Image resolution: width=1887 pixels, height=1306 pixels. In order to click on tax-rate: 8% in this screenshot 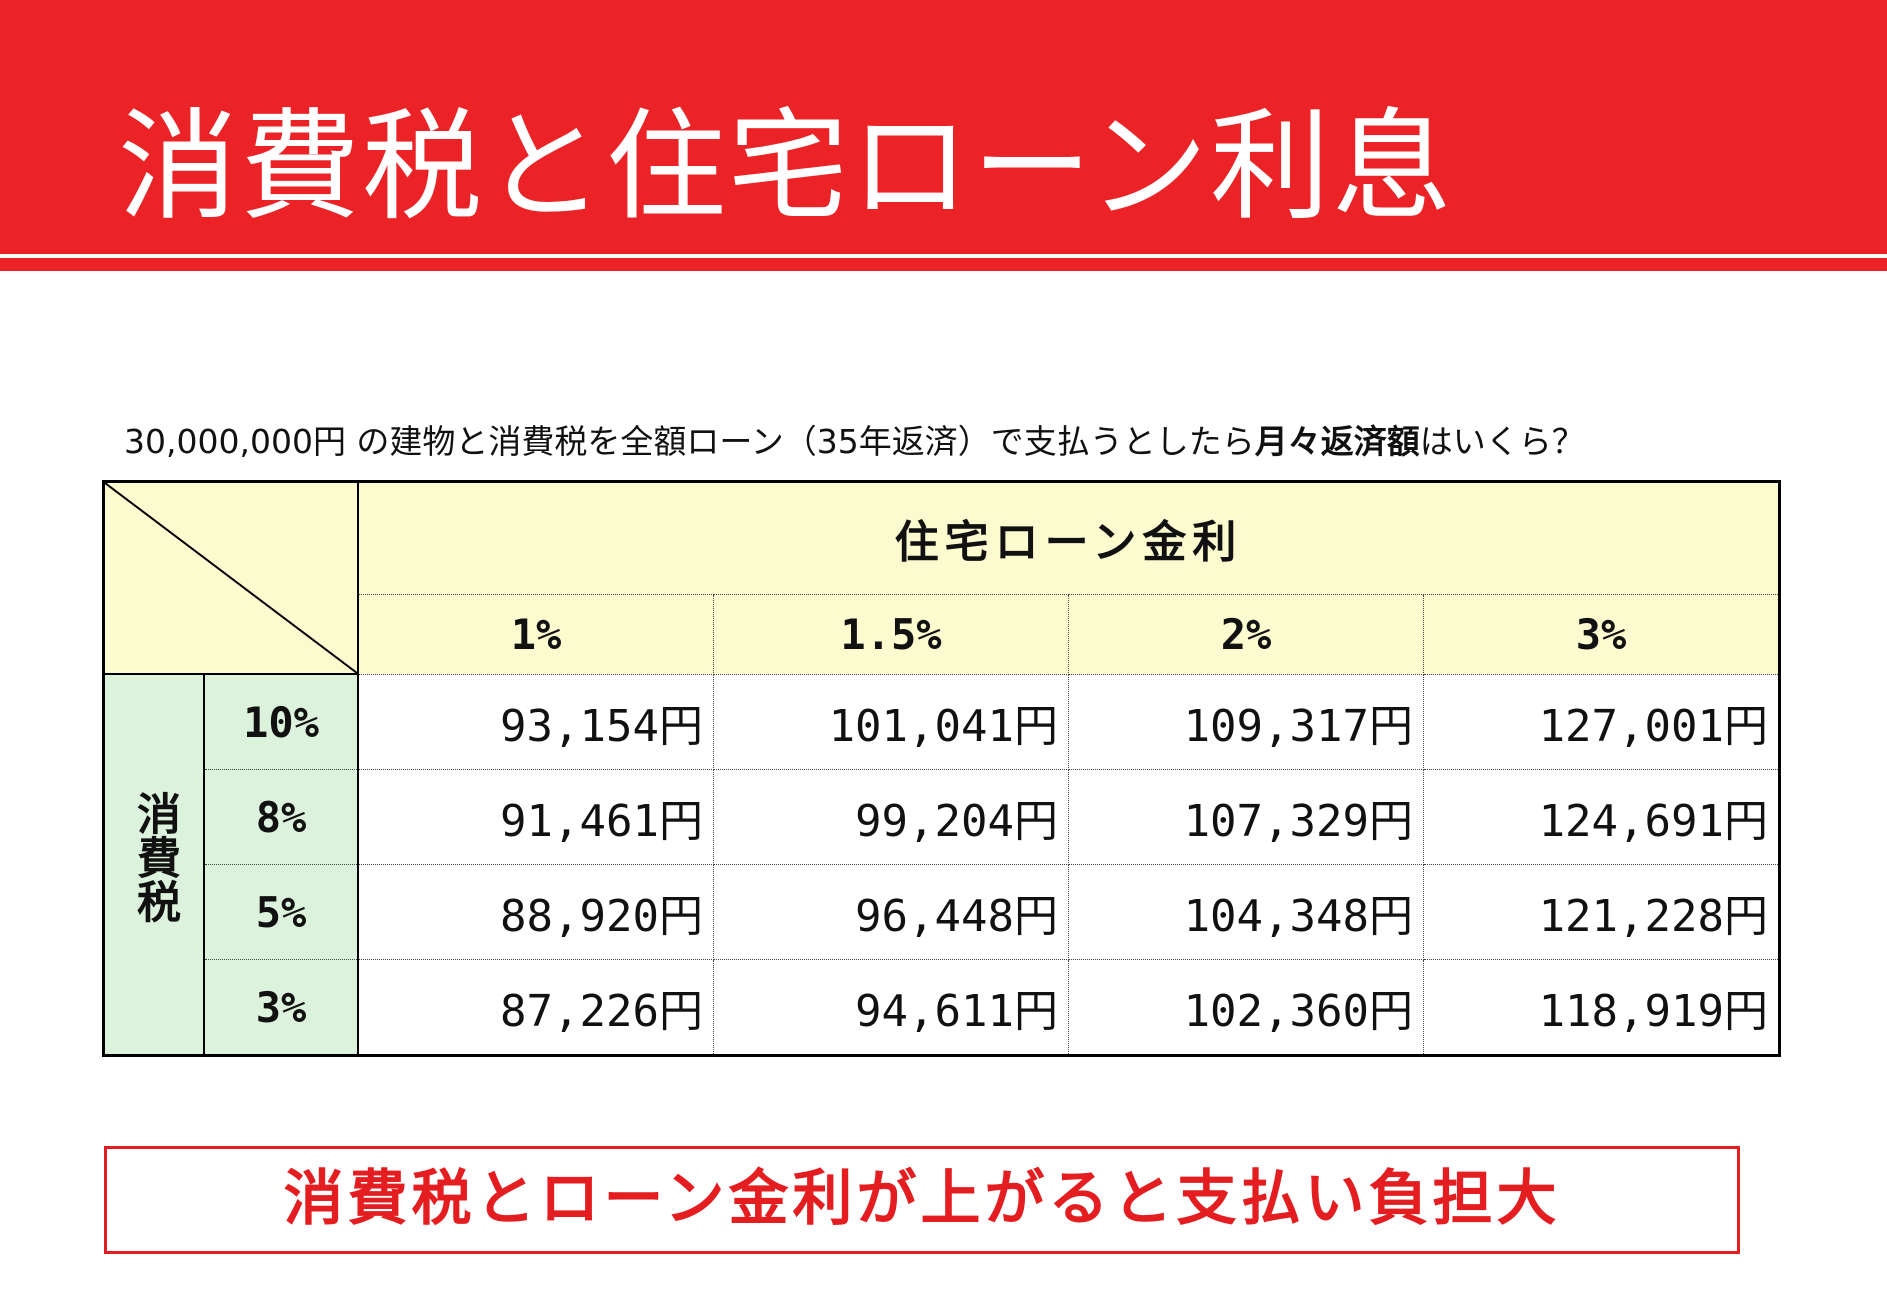, I will do `click(281, 817)`.